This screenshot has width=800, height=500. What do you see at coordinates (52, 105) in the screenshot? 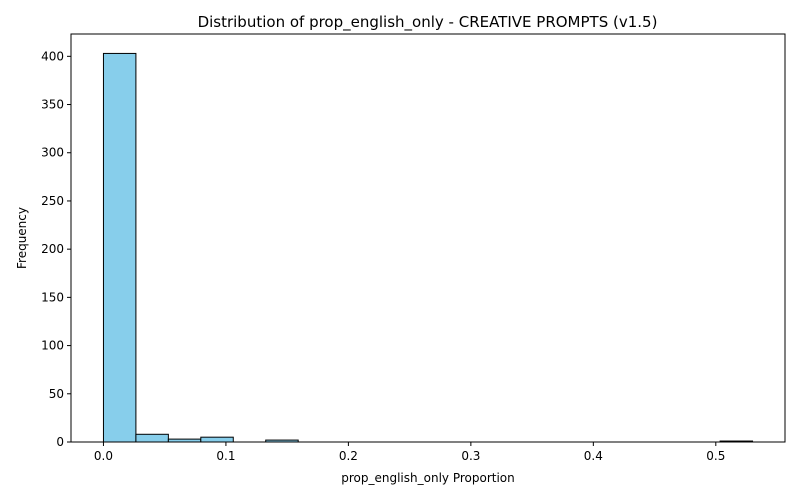
I see `y-tick-label: 350` at bounding box center [52, 105].